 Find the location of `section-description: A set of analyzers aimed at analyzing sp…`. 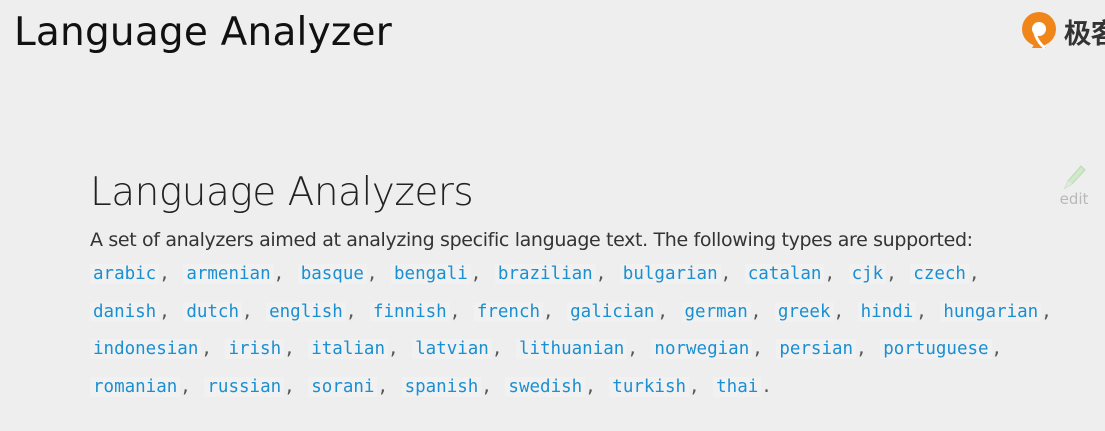

section-description: A set of analyzers aimed at analyzing sp… is located at coordinates (531, 240).